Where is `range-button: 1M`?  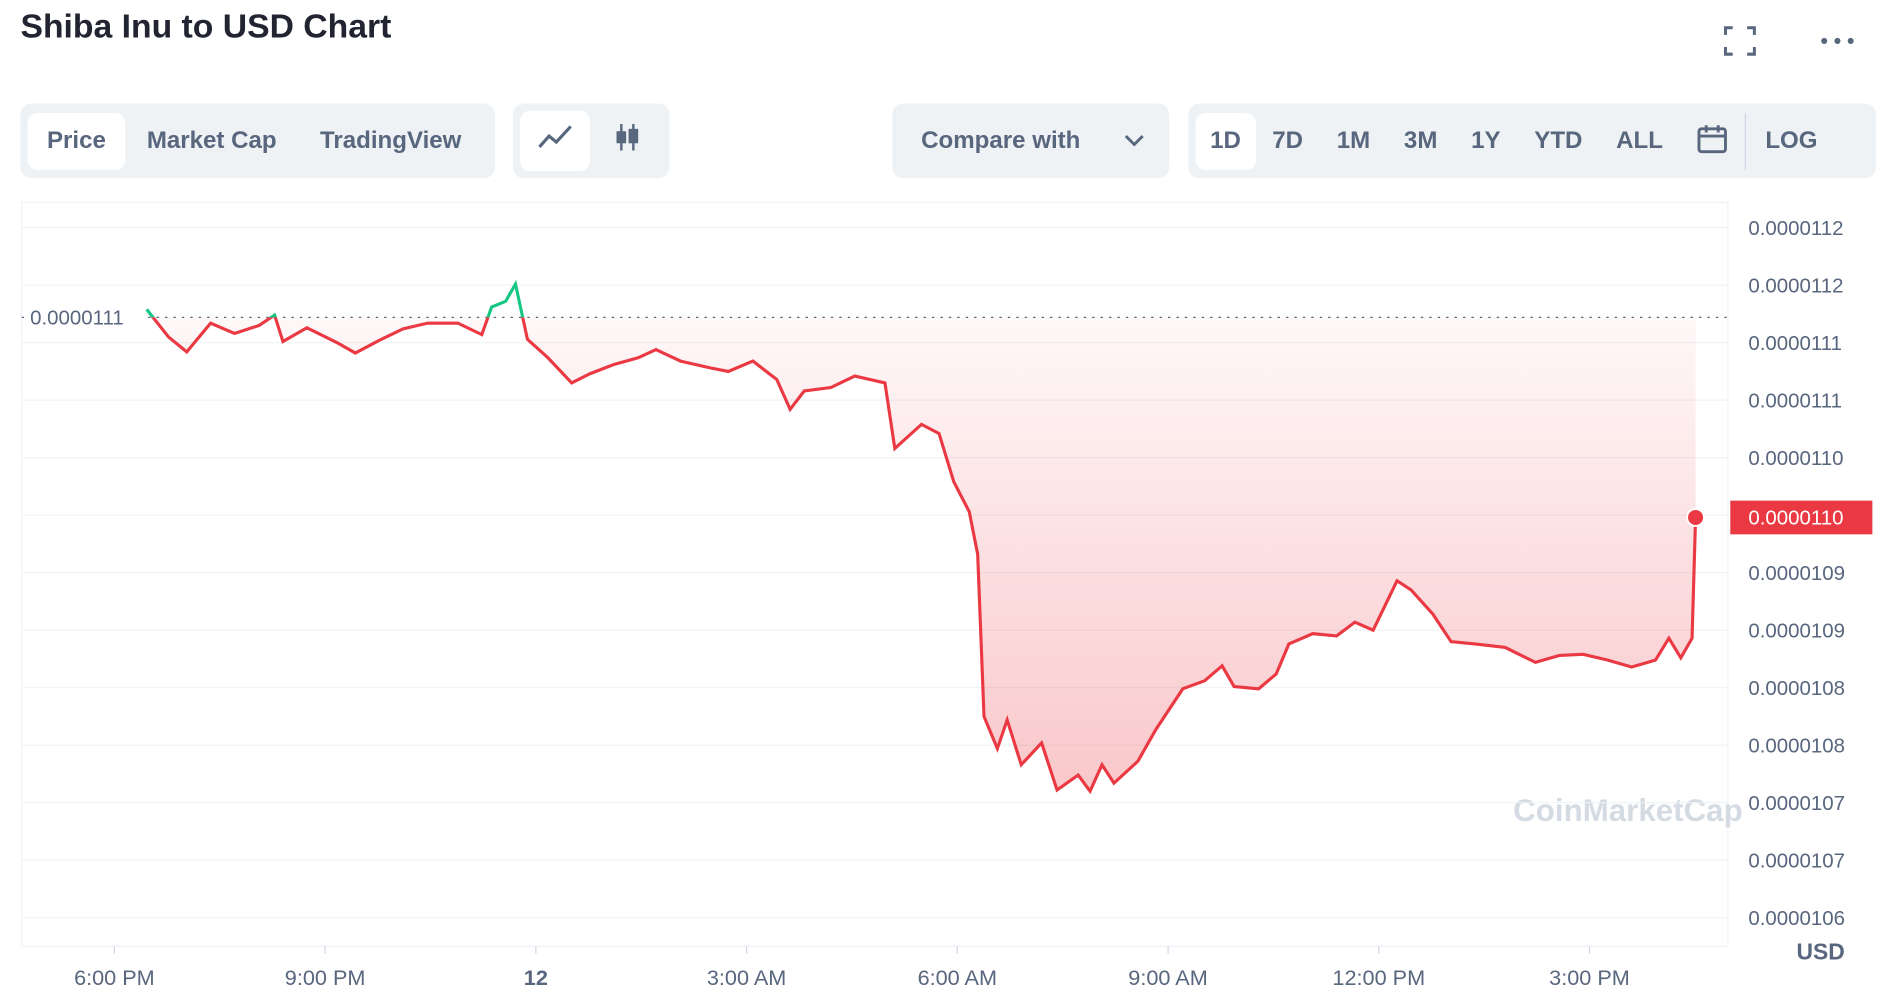
range-button: 1M is located at coordinates (1353, 140).